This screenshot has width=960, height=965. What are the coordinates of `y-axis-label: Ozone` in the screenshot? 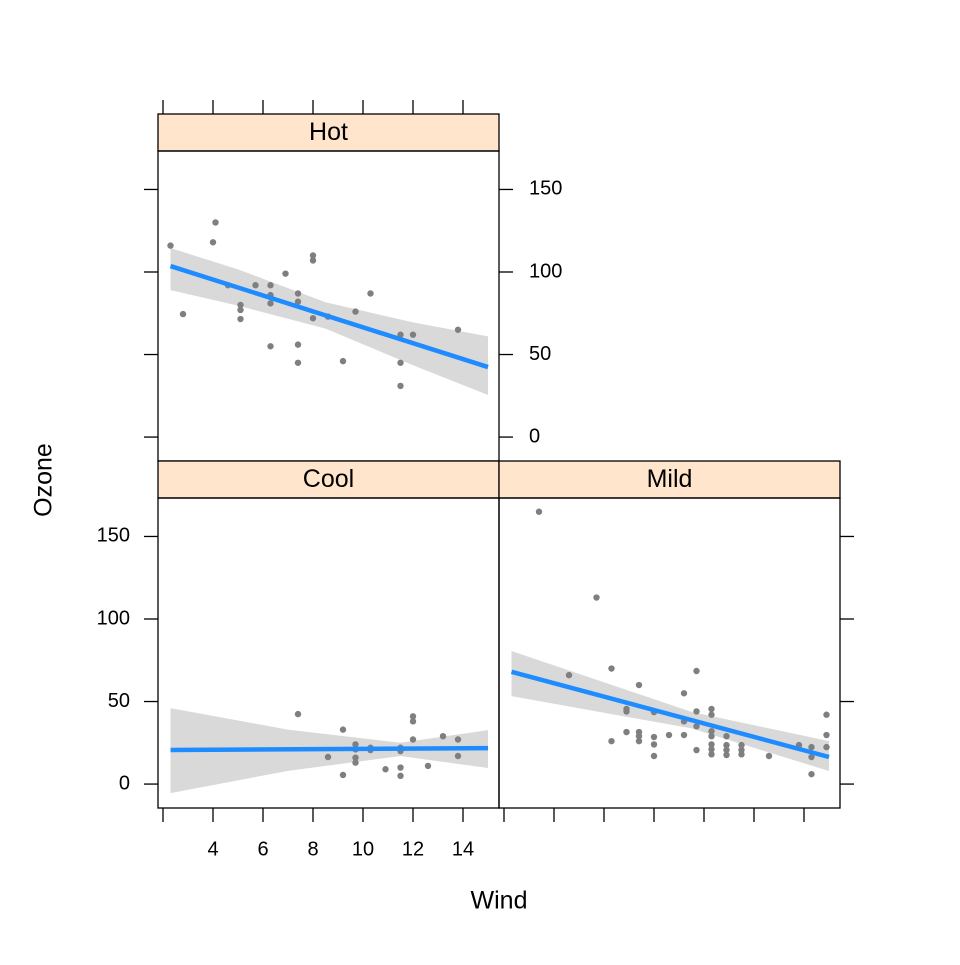 It's located at (44, 480).